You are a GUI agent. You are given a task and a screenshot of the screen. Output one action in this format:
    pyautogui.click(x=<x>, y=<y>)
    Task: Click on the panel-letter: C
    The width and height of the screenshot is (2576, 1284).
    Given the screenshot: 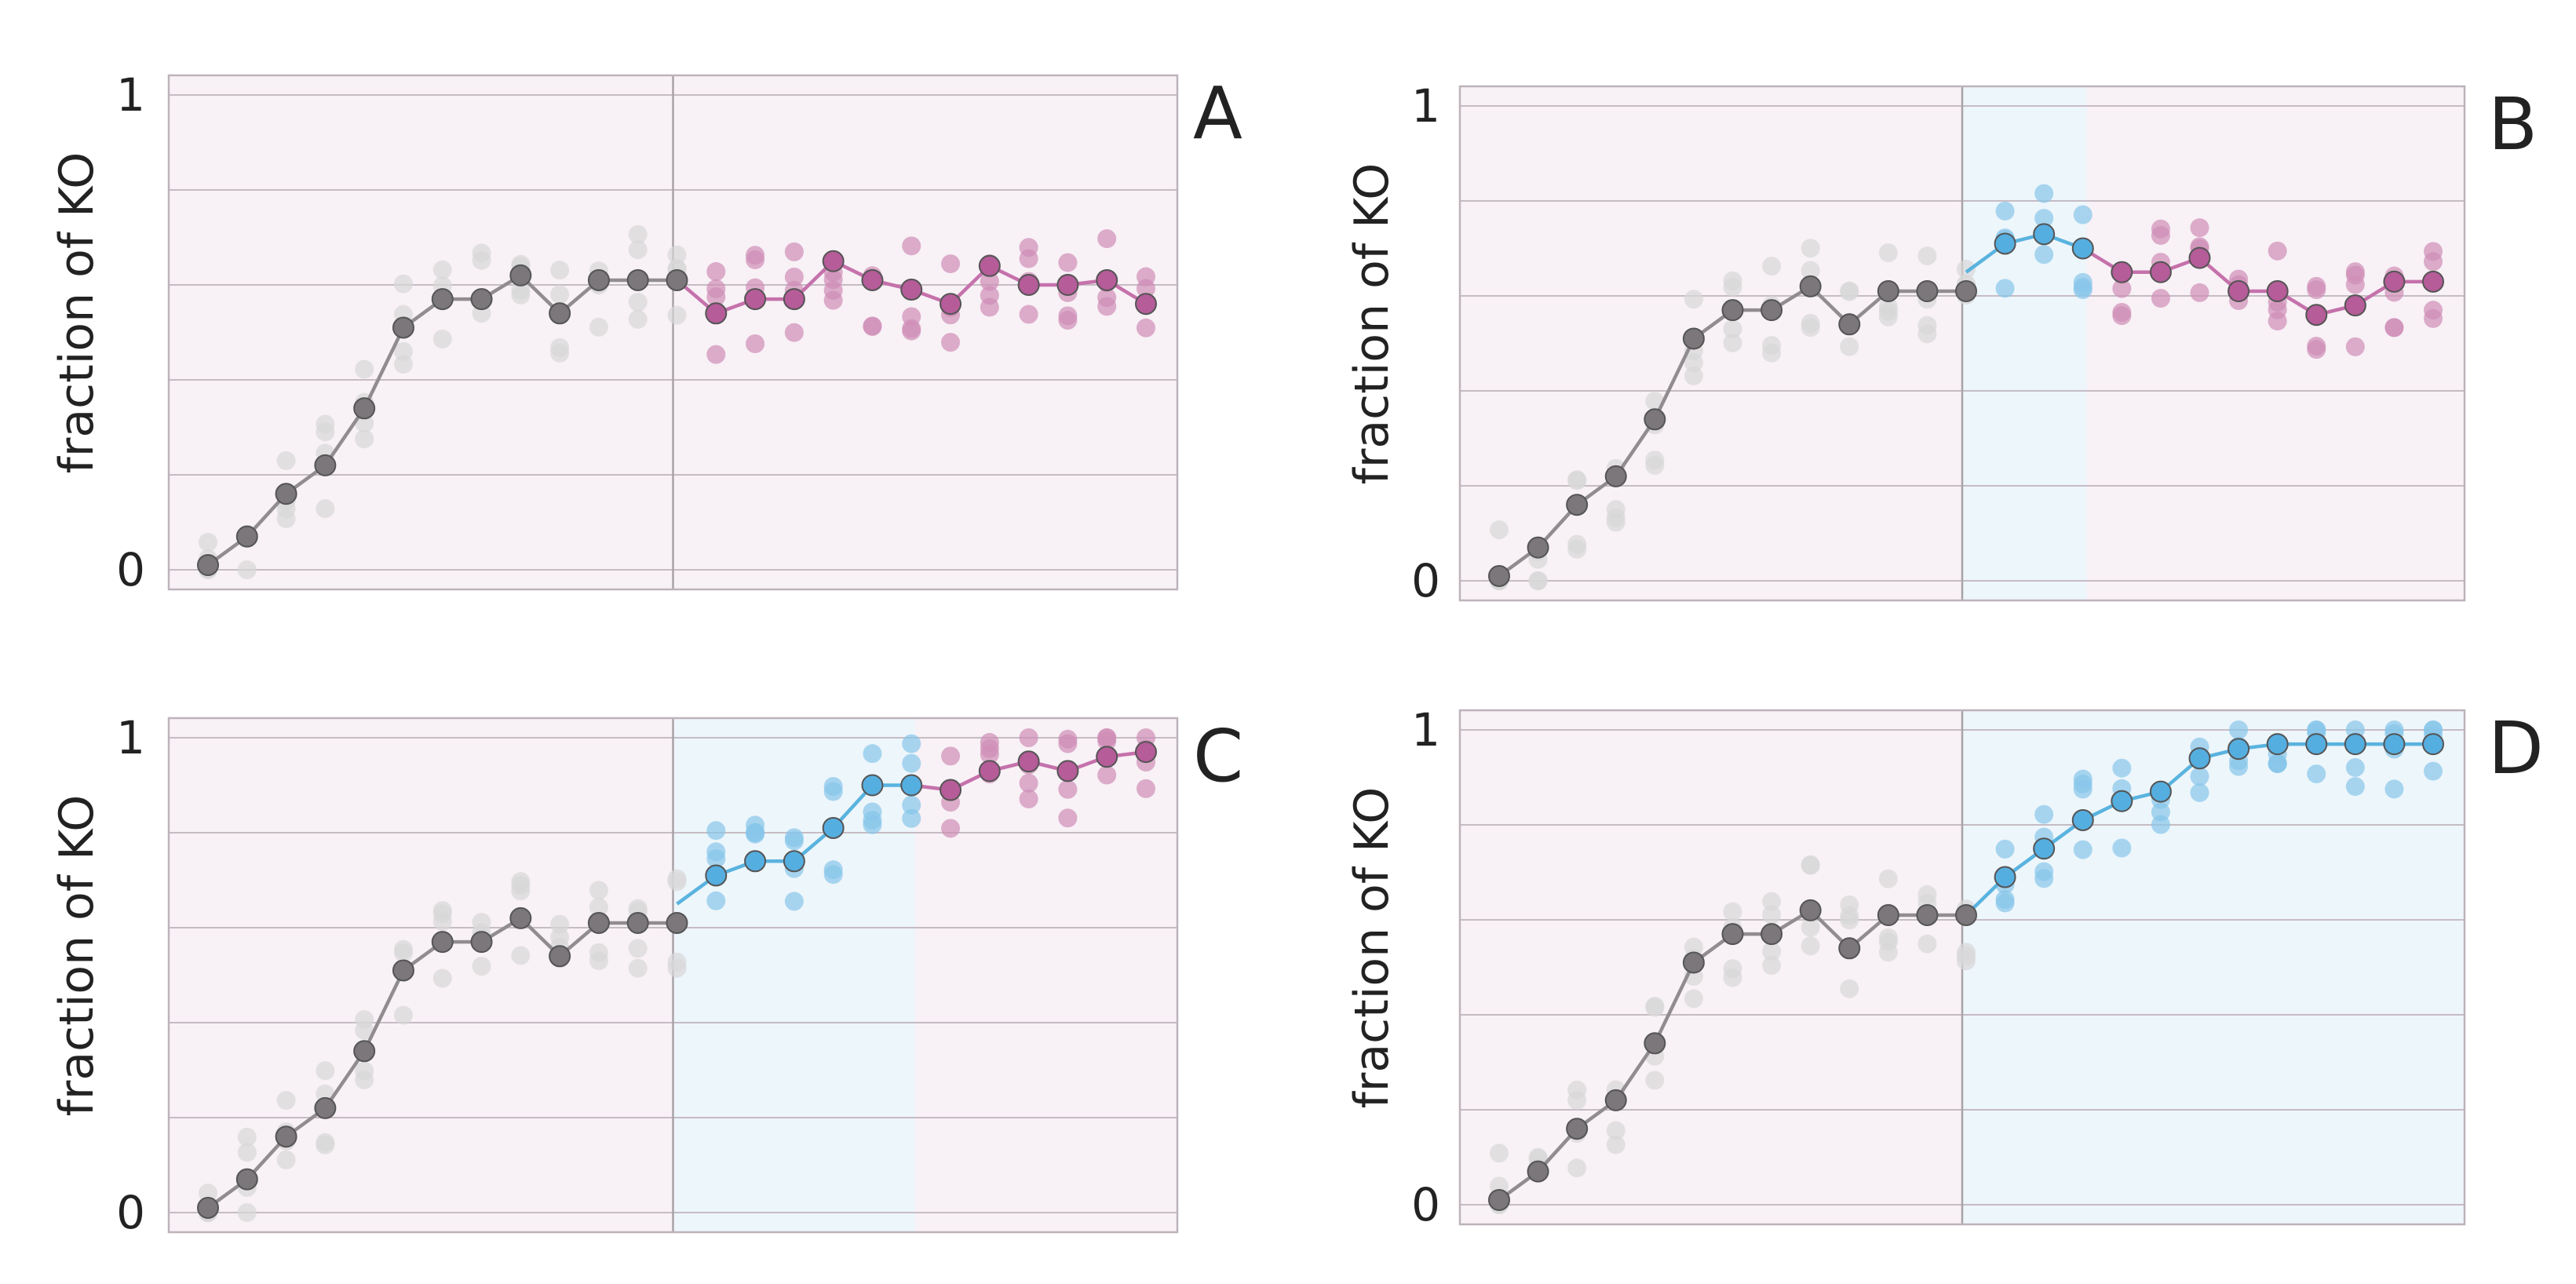 What is the action you would take?
    pyautogui.click(x=1218, y=756)
    